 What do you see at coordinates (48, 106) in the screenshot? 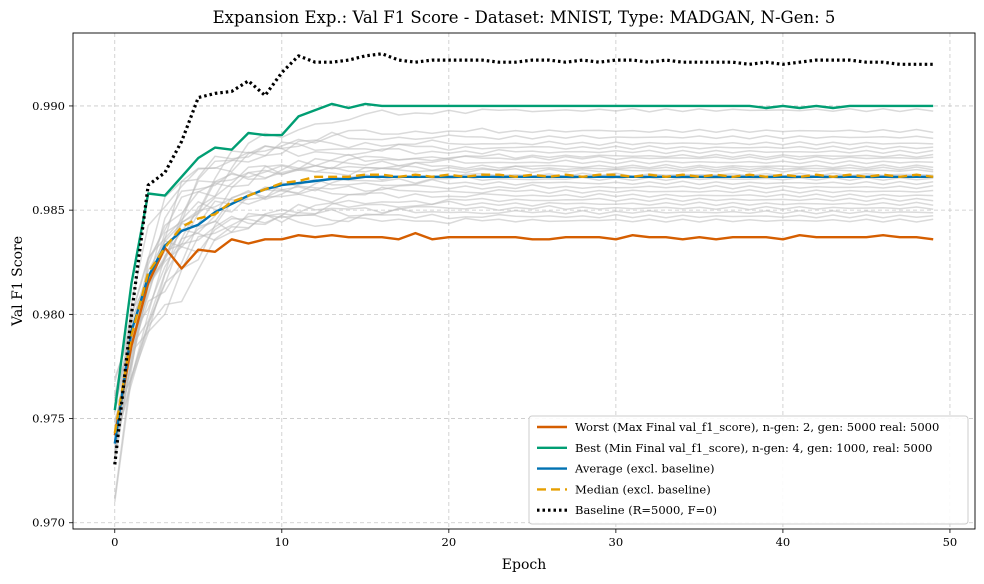
I see `y-tick-label: 0.990` at bounding box center [48, 106].